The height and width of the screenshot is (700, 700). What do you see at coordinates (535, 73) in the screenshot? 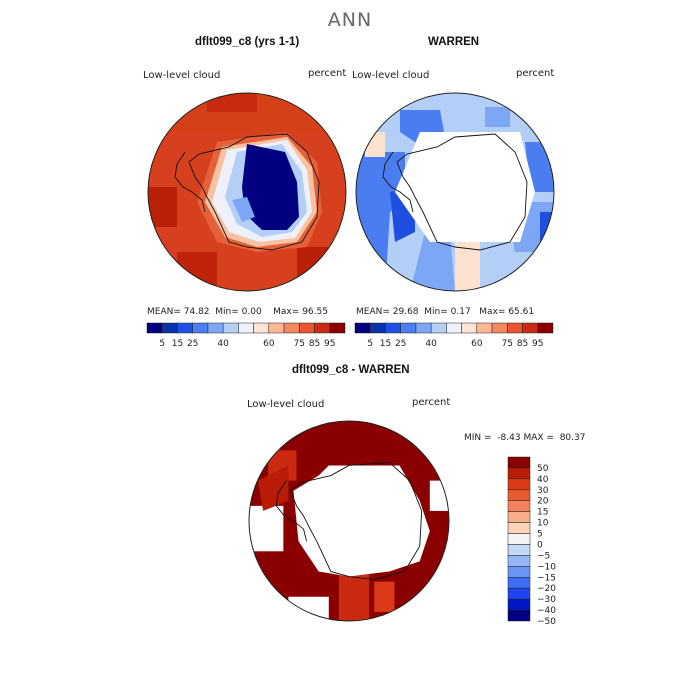
I see `panel-2-units: percent` at bounding box center [535, 73].